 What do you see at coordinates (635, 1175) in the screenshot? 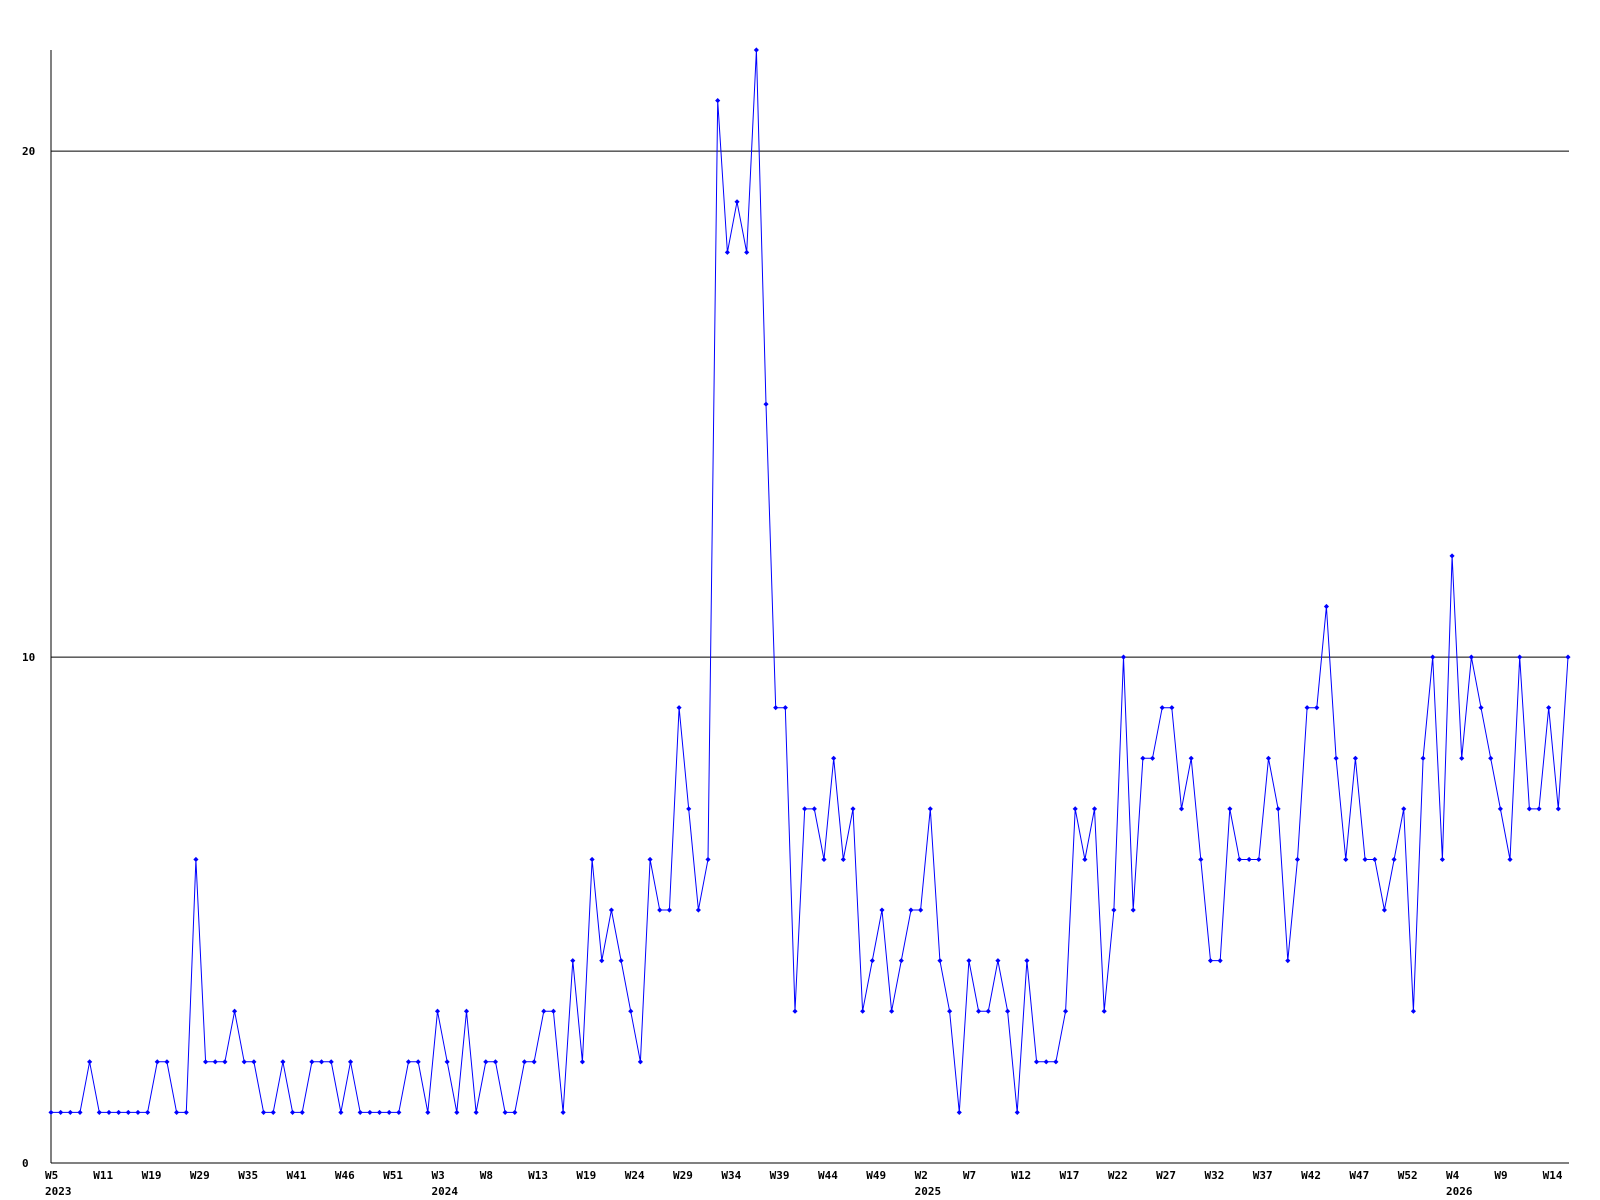
I see `x-tick-label: W24` at bounding box center [635, 1175].